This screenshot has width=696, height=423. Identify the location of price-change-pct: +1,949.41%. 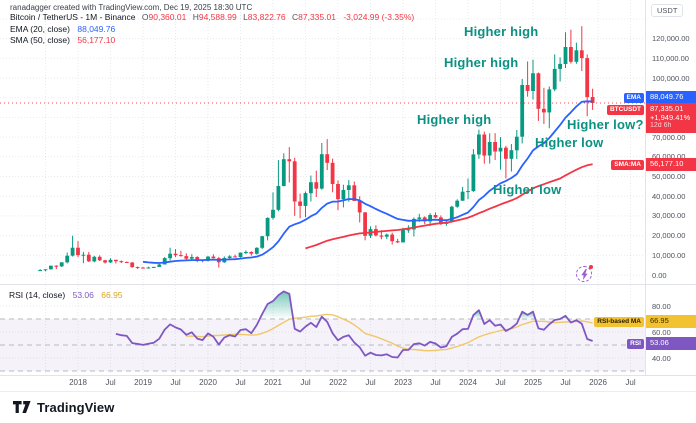
(670, 117).